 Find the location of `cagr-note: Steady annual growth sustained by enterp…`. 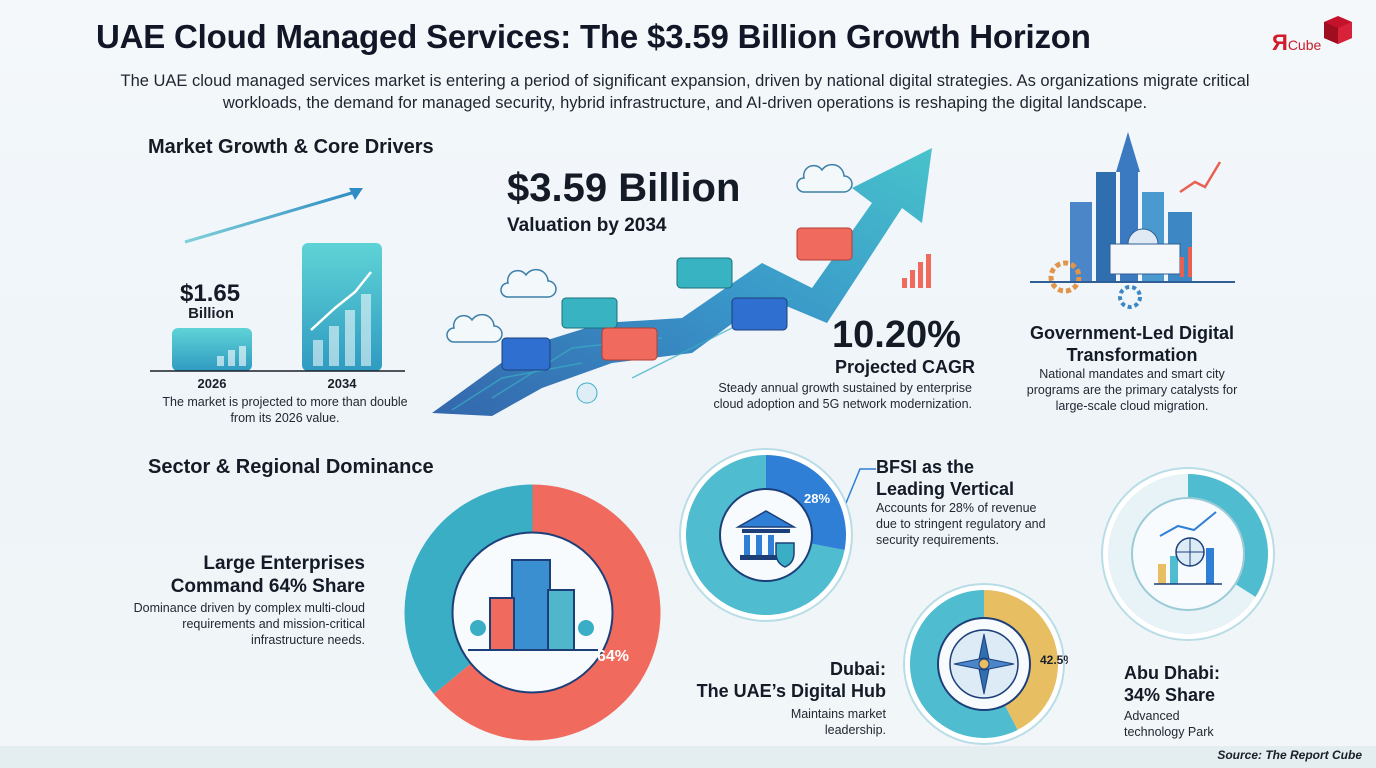

cagr-note: Steady annual growth sustained by enterp… is located at coordinates (843, 396).